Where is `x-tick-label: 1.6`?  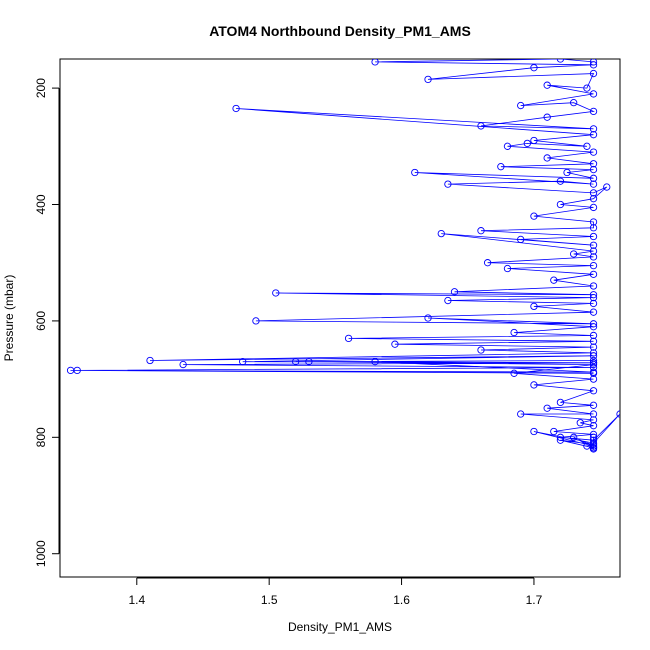 x-tick-label: 1.6 is located at coordinates (401, 600).